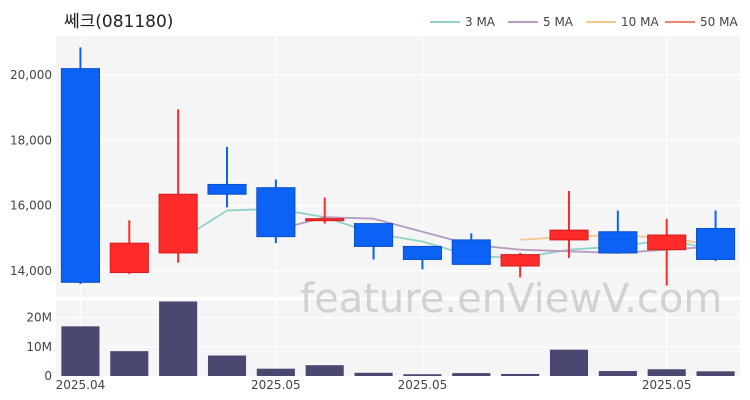 Image resolution: width=750 pixels, height=400 pixels. What do you see at coordinates (118, 22) in the screenshot?
I see `chart-title: 쎄크(081180)` at bounding box center [118, 22].